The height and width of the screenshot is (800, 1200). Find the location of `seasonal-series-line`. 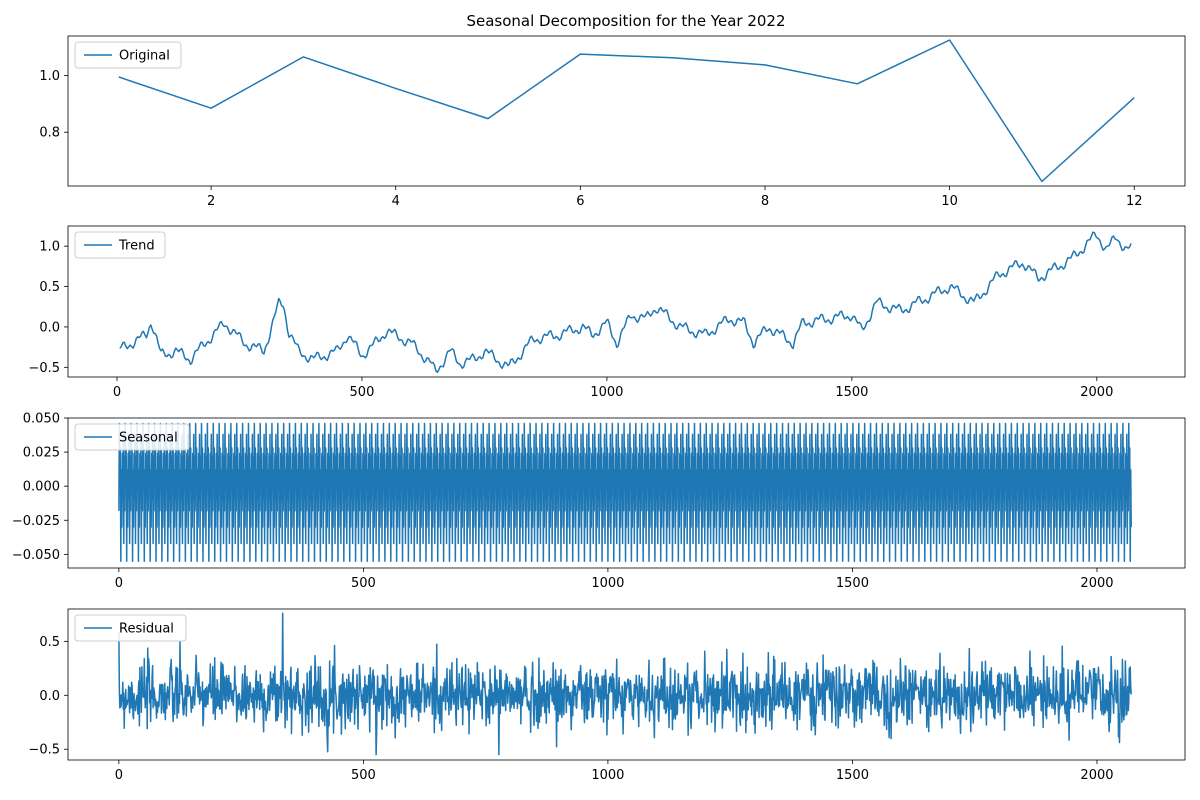

seasonal-series-line is located at coordinates (625, 492).